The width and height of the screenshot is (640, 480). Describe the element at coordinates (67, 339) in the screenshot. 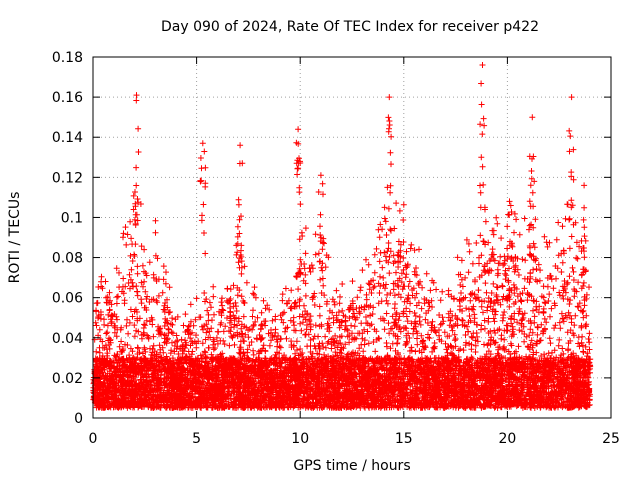

I see `y-tick-label: 0.04` at that location.